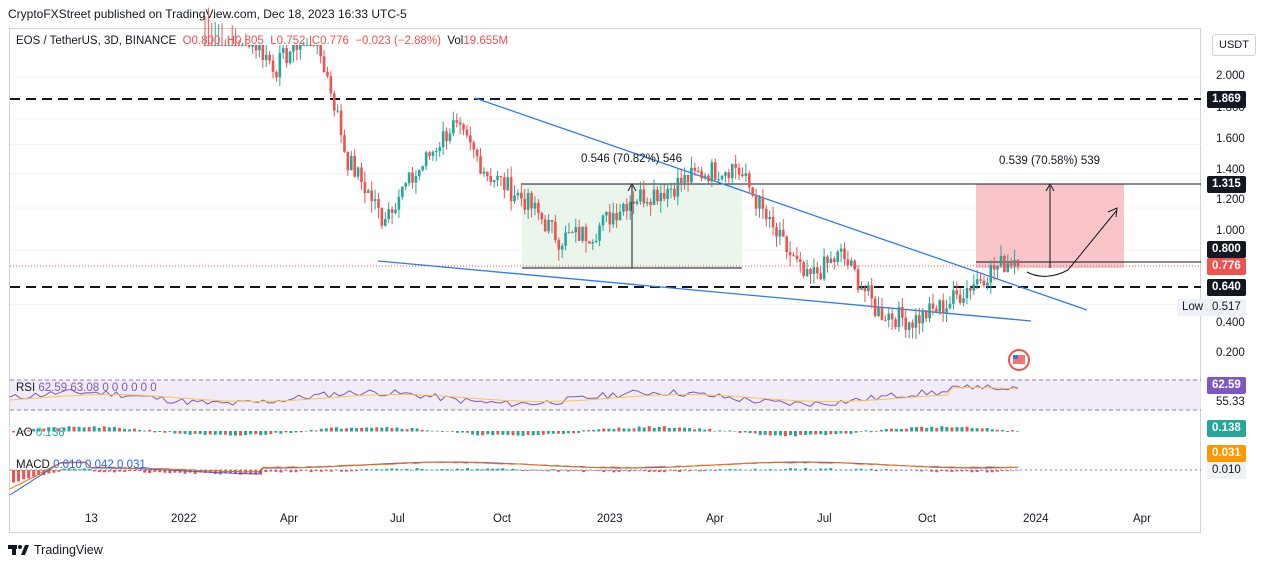  I want to click on ytick-1200: 1.200, so click(1230, 200).